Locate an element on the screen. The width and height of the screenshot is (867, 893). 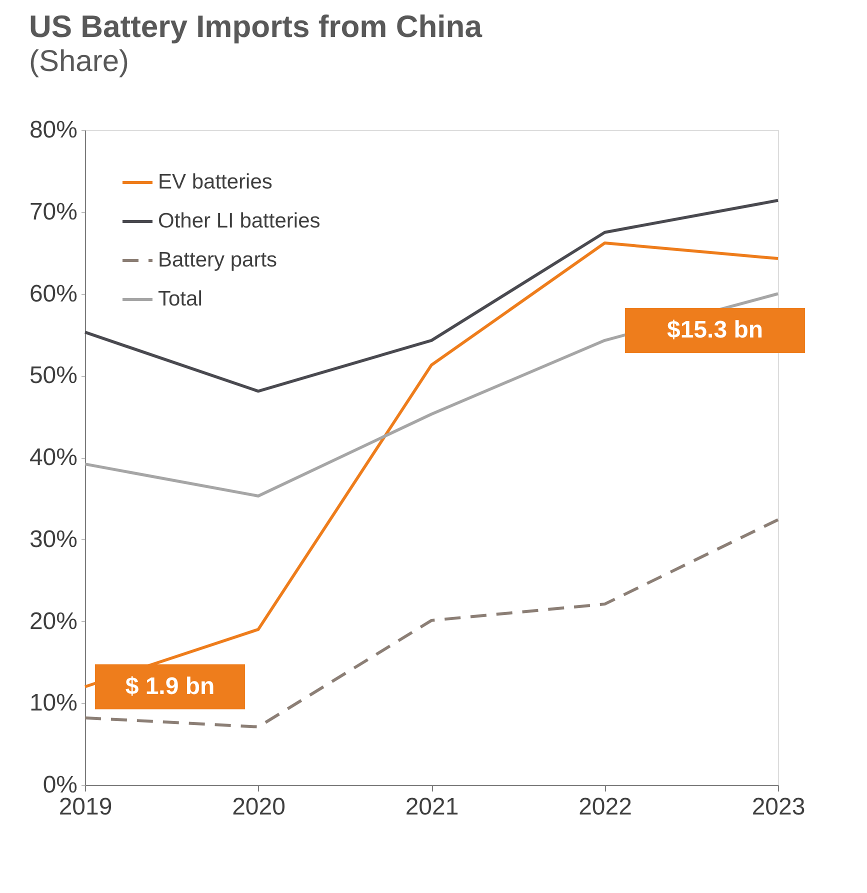
chart-subtitle: (Share) is located at coordinates (79, 61).